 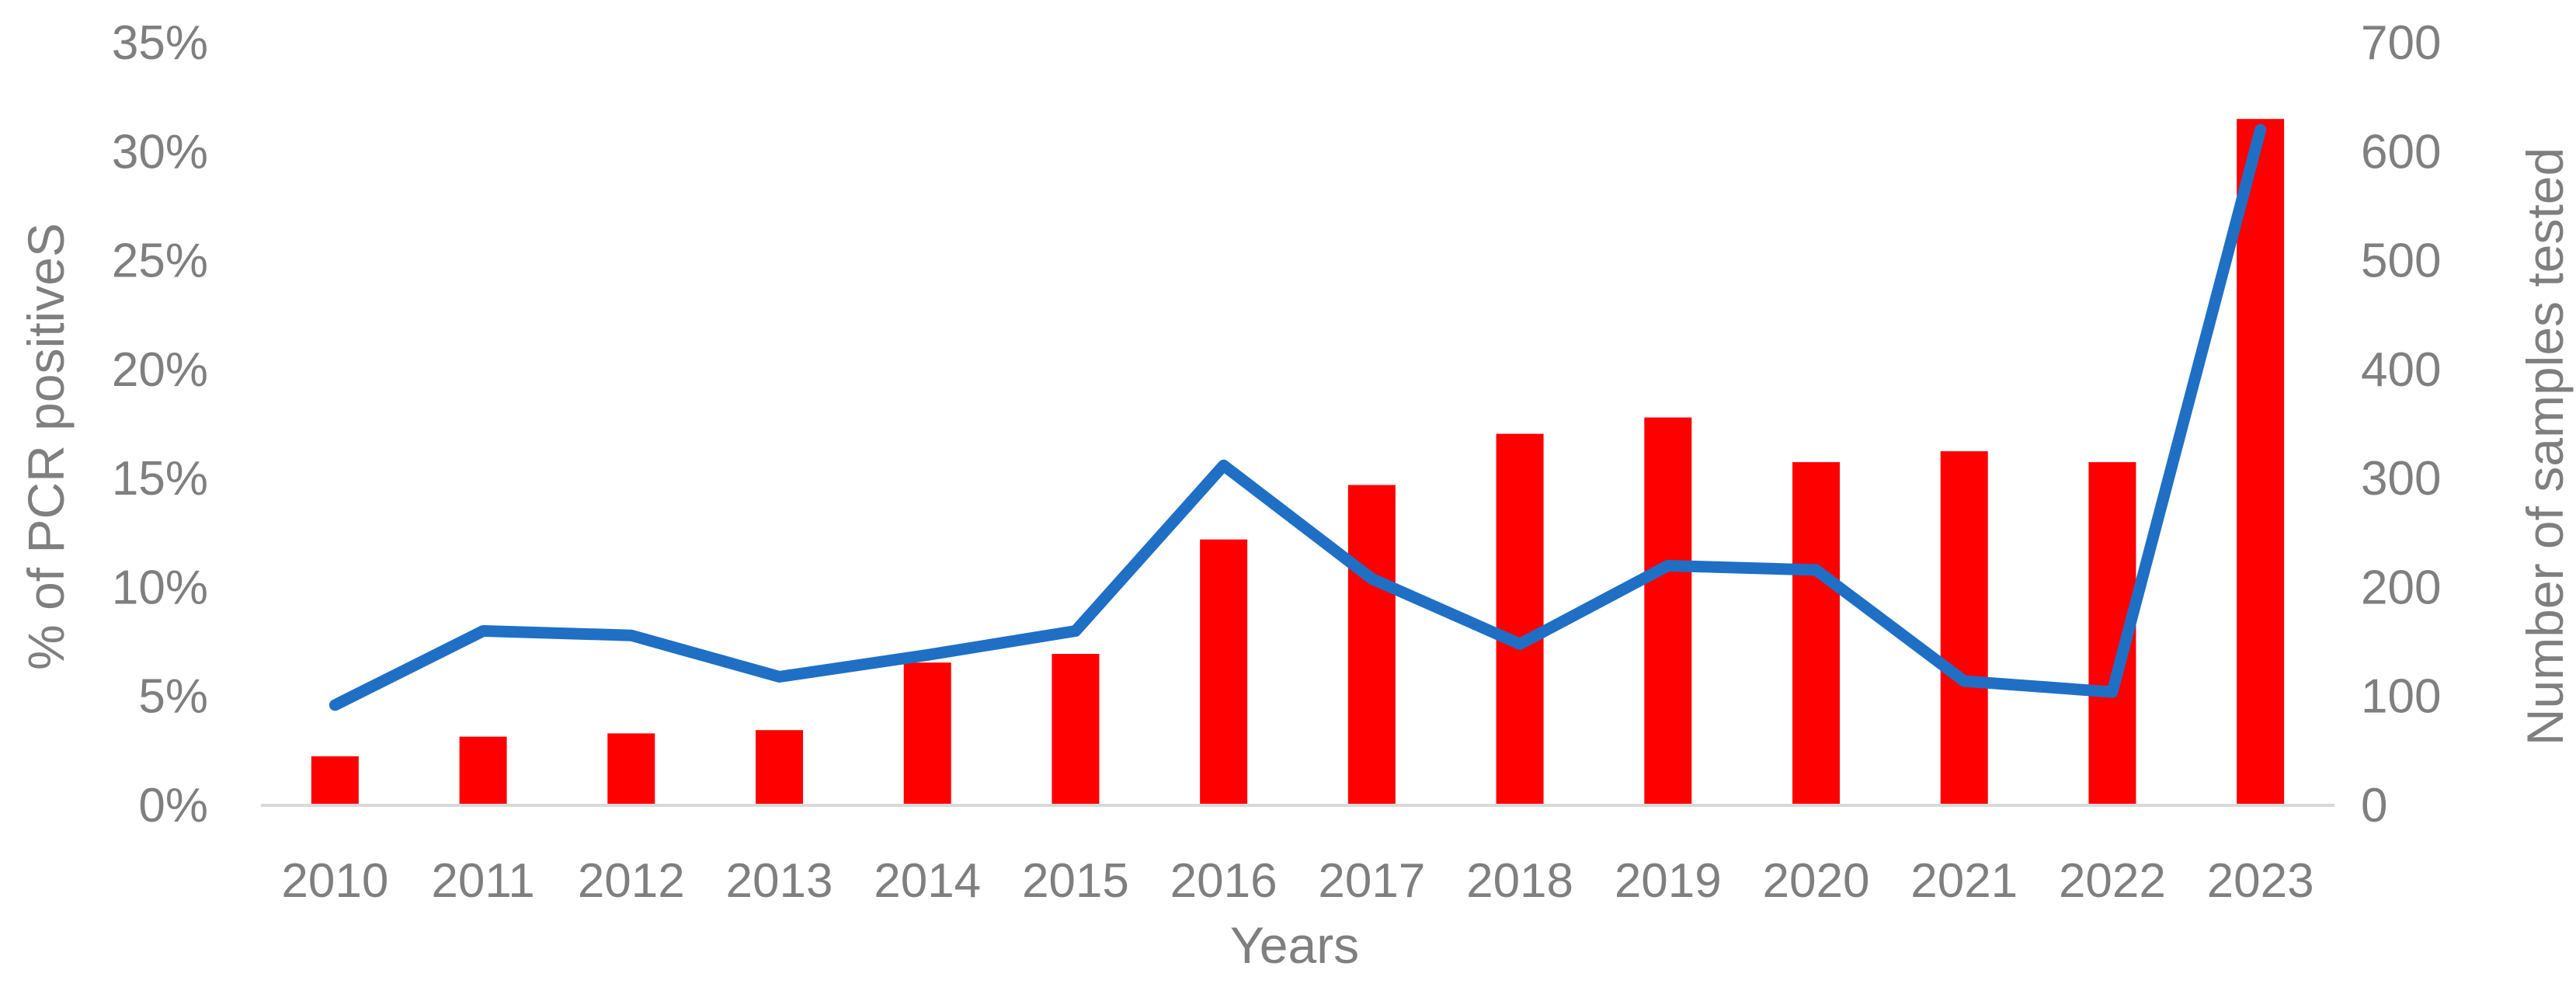 I want to click on x-tick-label: 2013, so click(x=779, y=881).